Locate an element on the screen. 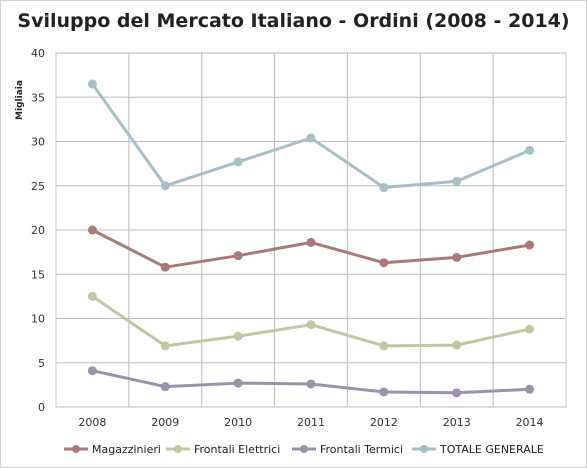 The image size is (587, 468). series-line-magazzinieri is located at coordinates (310, 248).